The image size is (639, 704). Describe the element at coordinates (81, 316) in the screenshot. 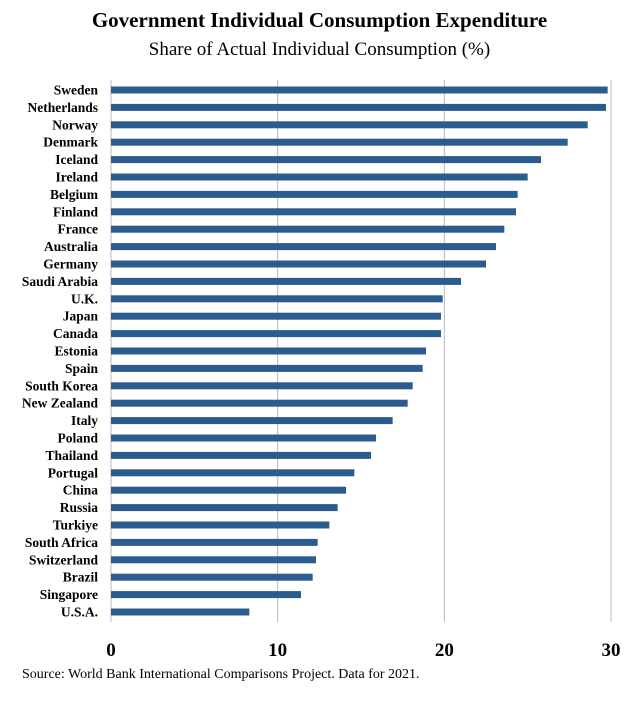

I see `category-label: Japan` at that location.